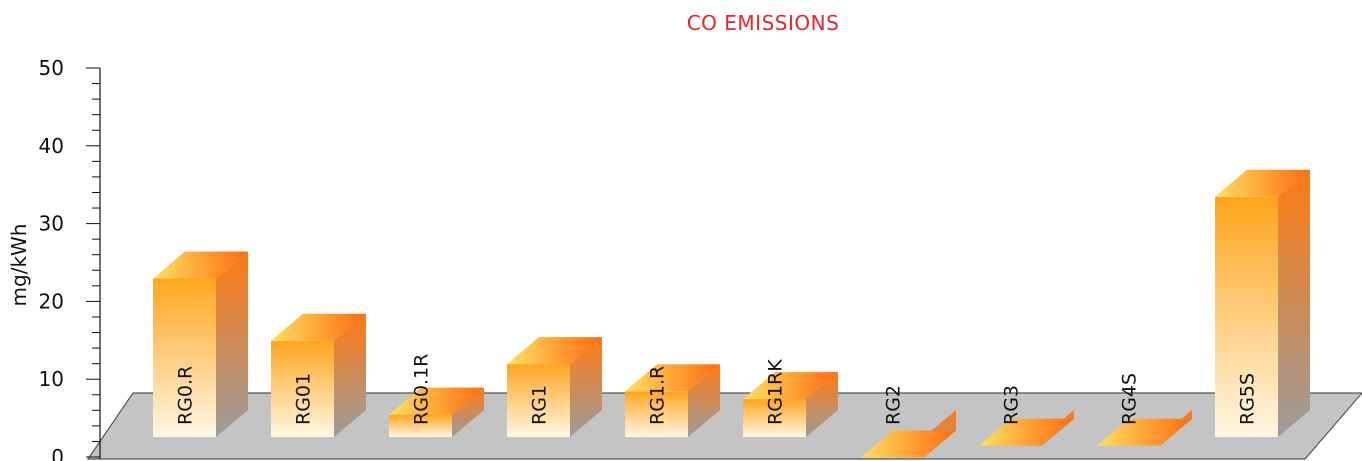 The width and height of the screenshot is (1362, 461). What do you see at coordinates (57, 453) in the screenshot?
I see `y-tick-label: 0` at bounding box center [57, 453].